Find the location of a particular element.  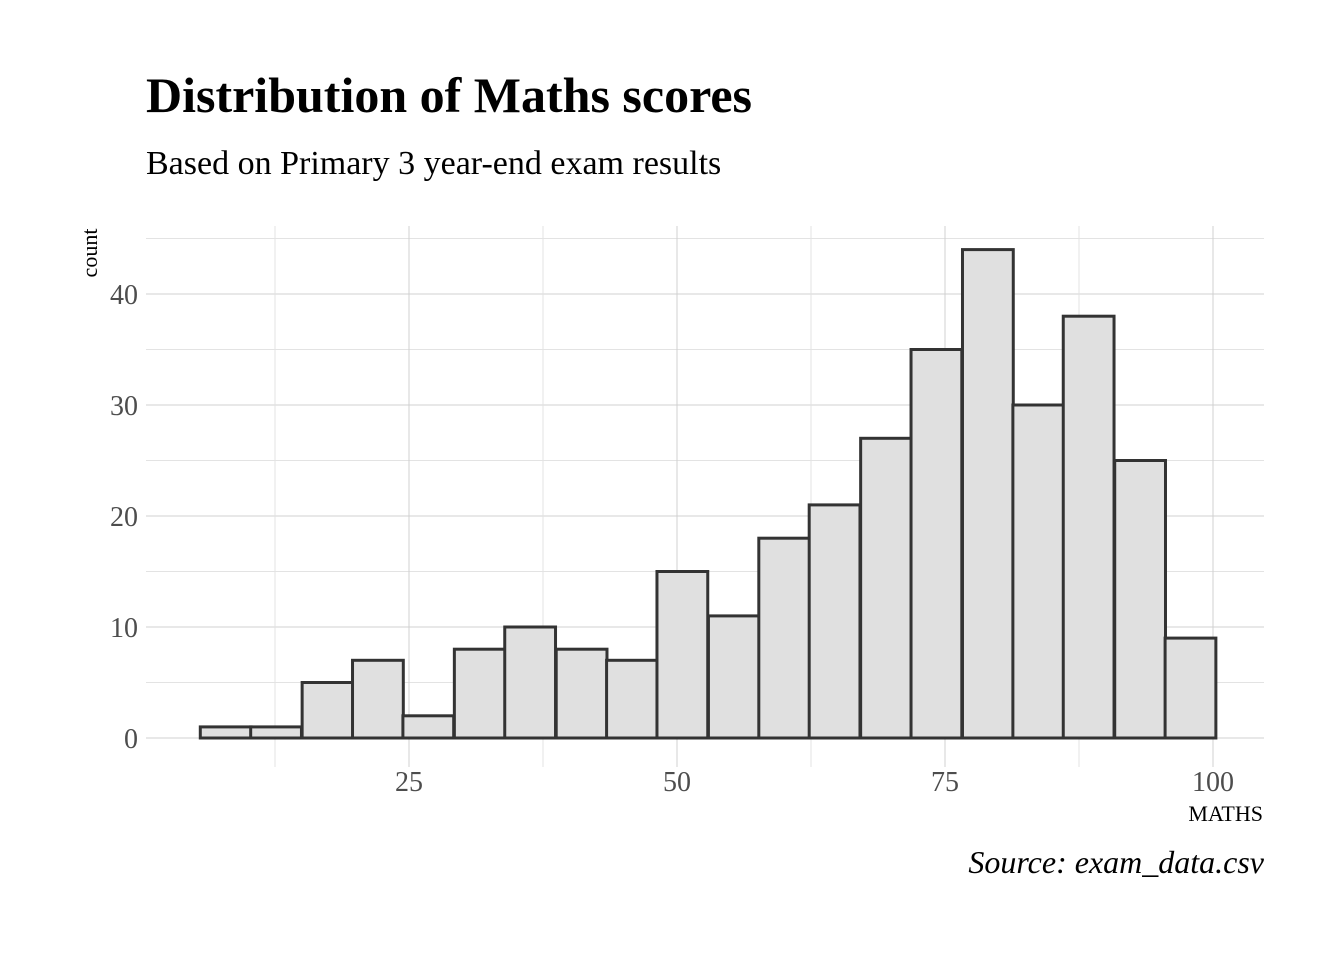

y-tick-label: 40 is located at coordinates (124, 295).